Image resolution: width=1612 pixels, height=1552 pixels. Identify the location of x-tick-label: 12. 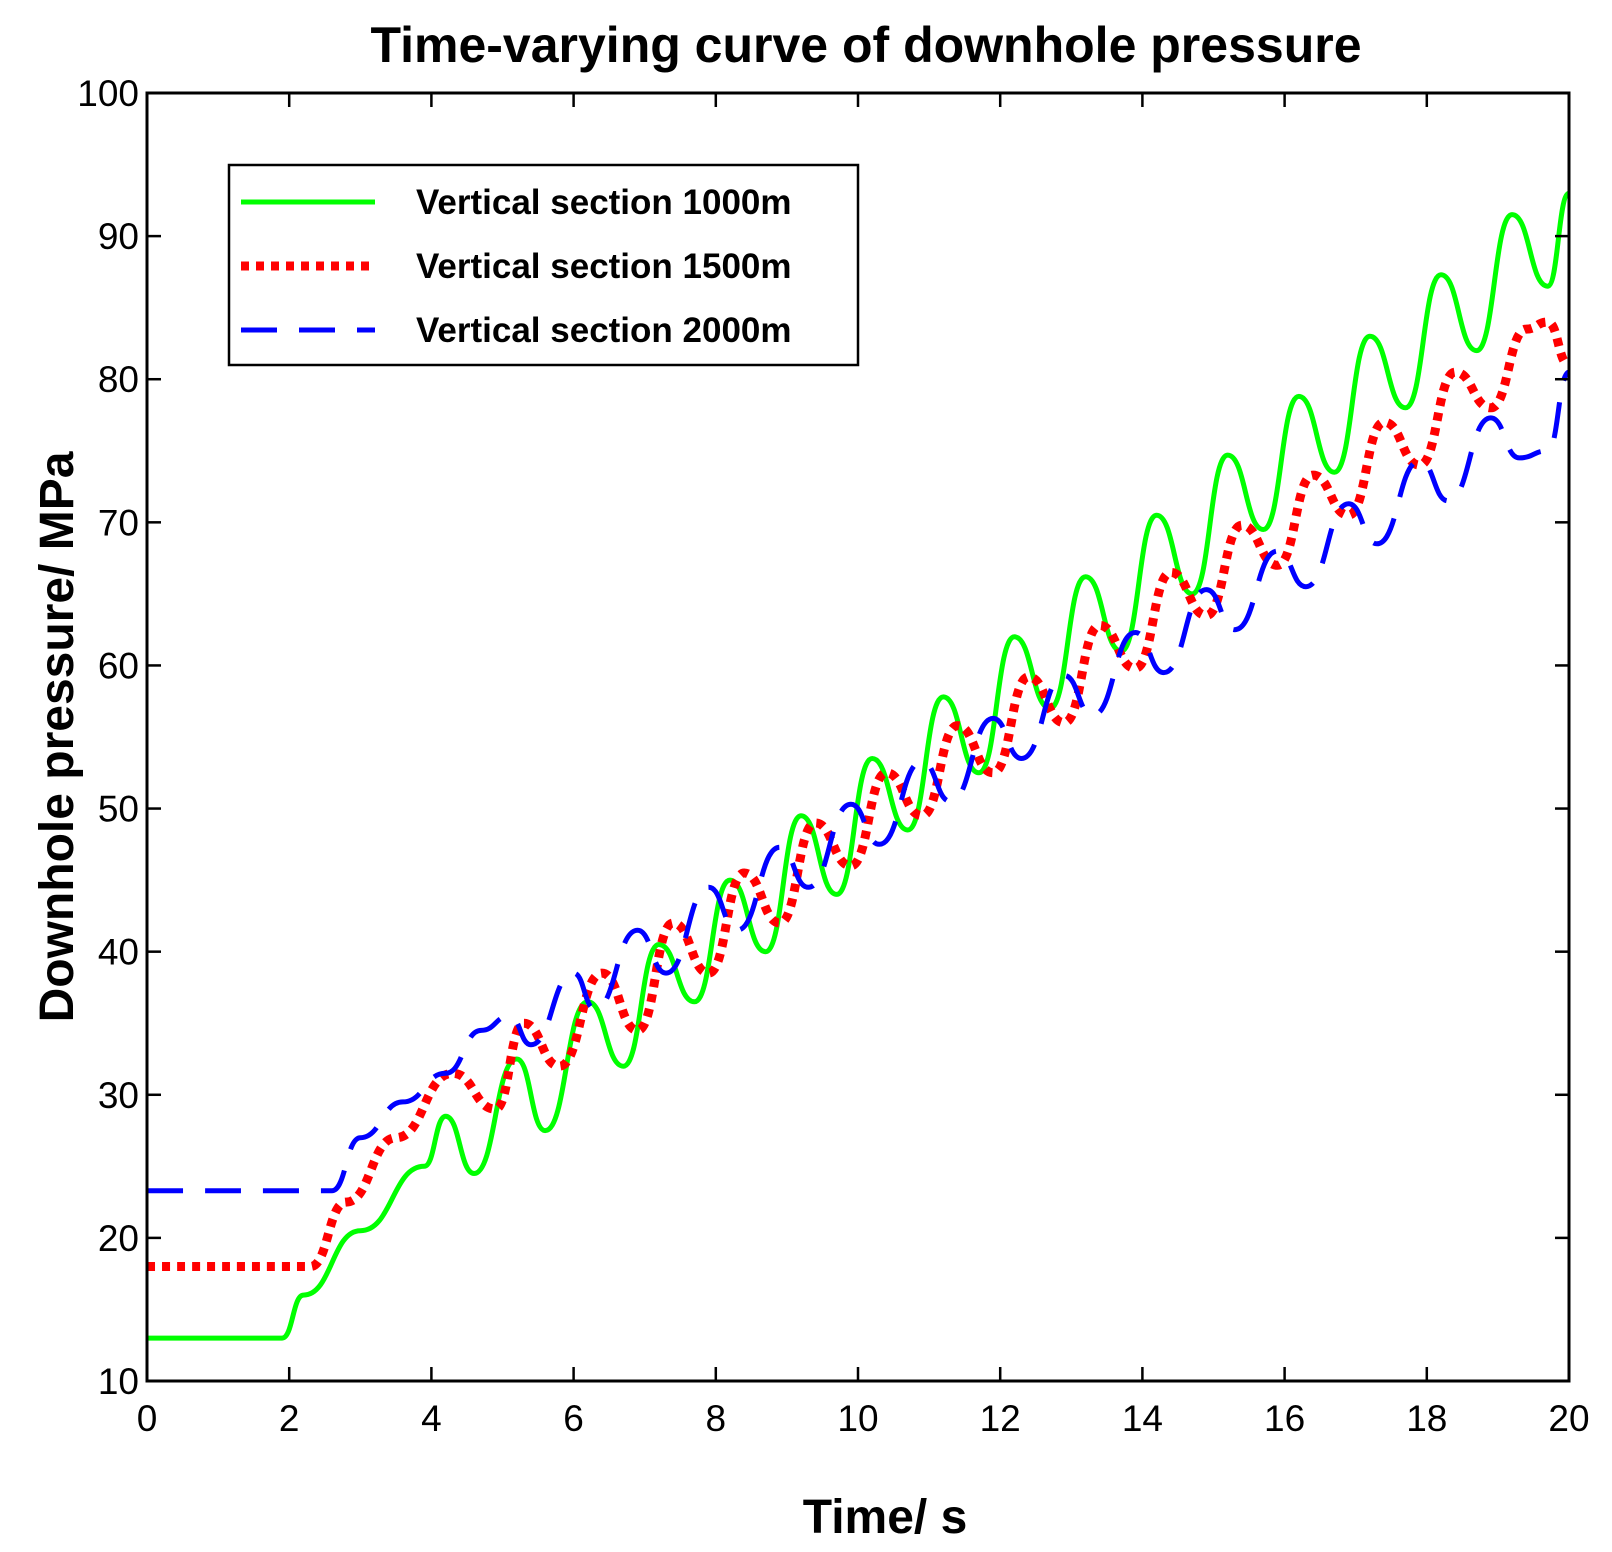
(1000, 1418).